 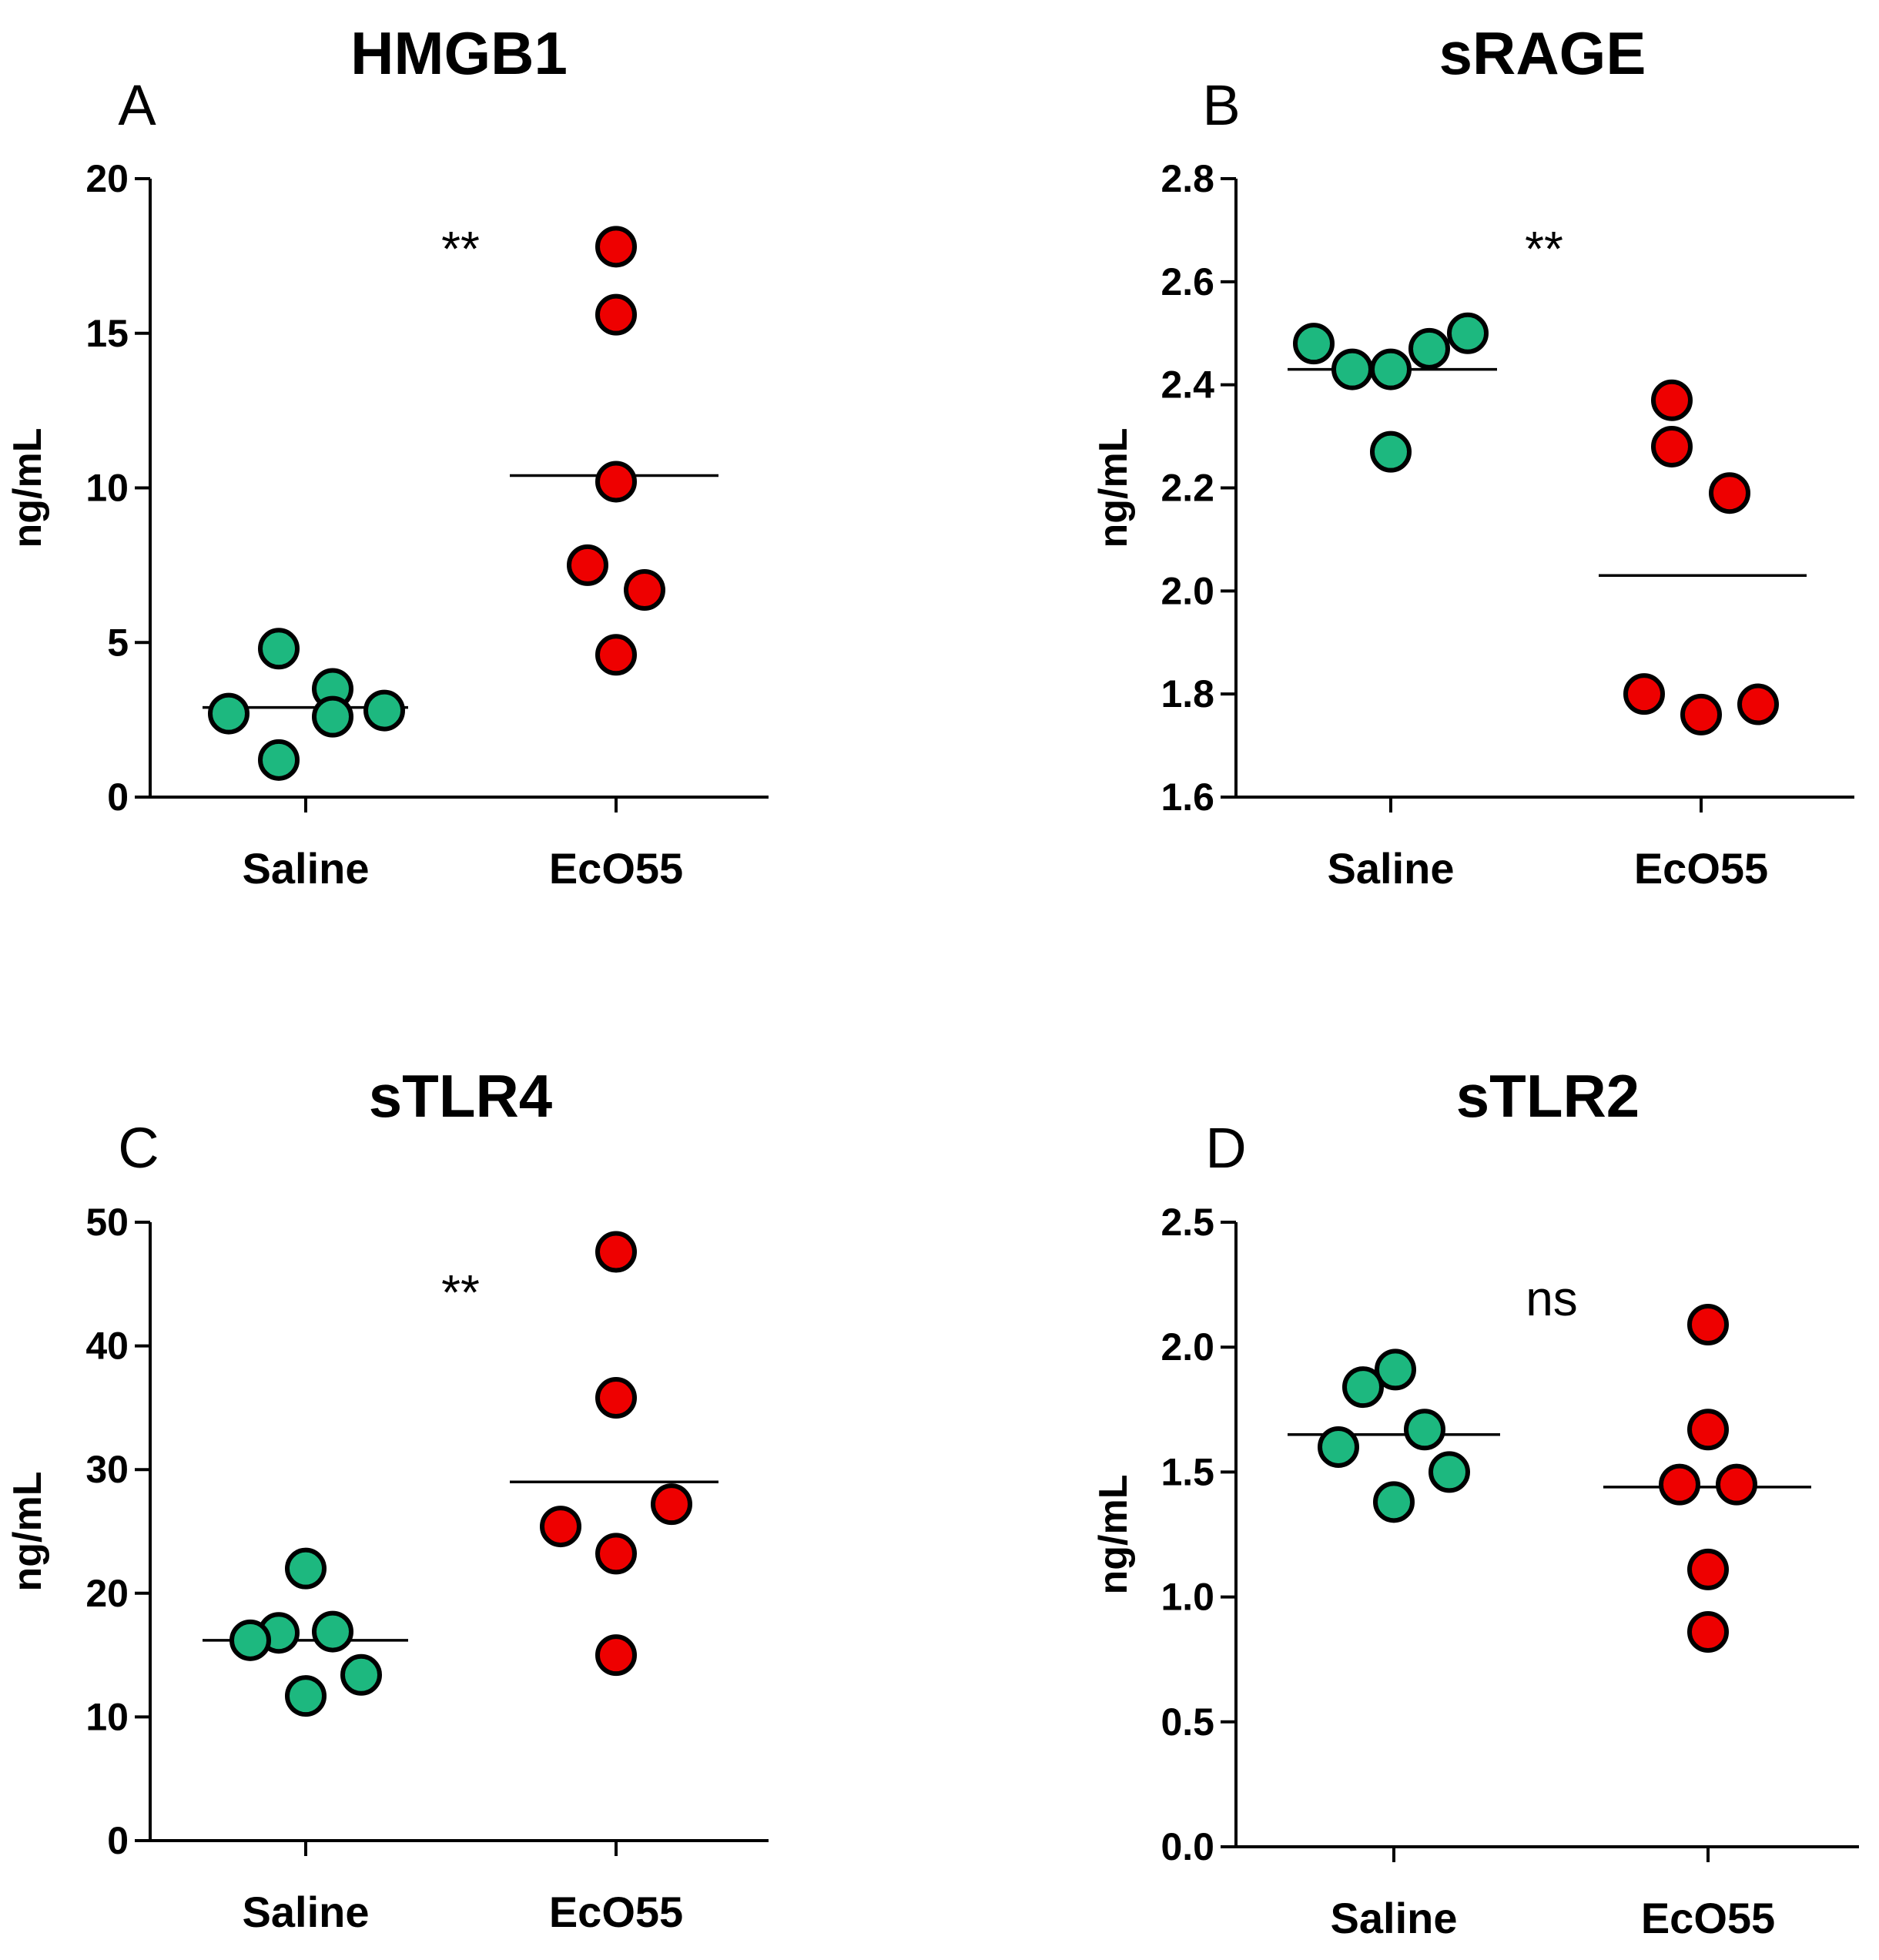 I want to click on y-tick-label: 2.6, so click(x=1187, y=282).